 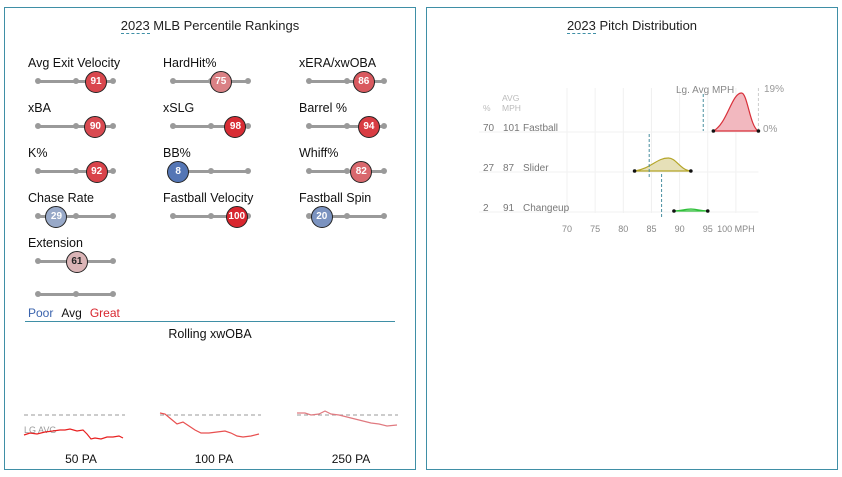 I want to click on metric-bb-: BB% 8, so click(x=218, y=166).